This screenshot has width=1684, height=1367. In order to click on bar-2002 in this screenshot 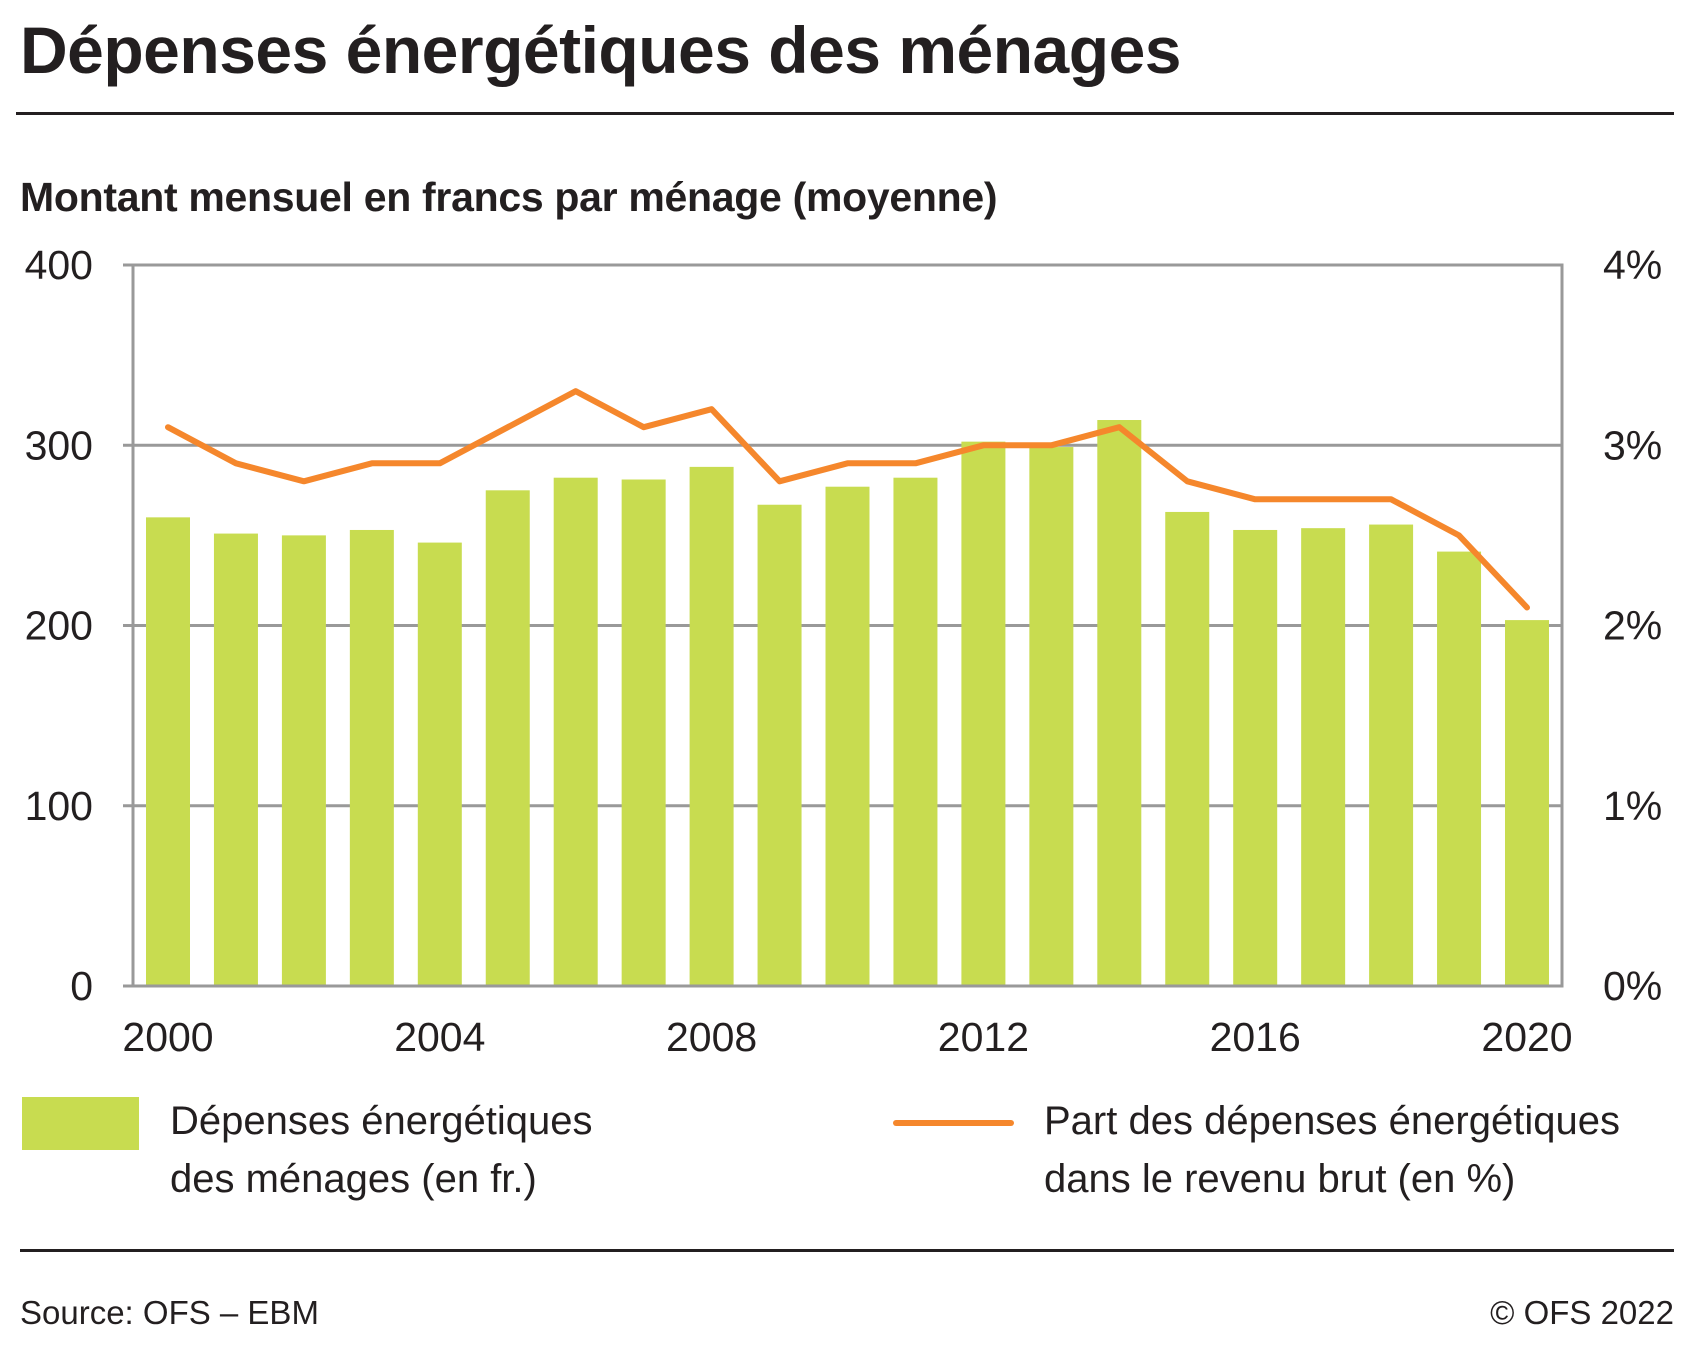, I will do `click(303, 760)`.